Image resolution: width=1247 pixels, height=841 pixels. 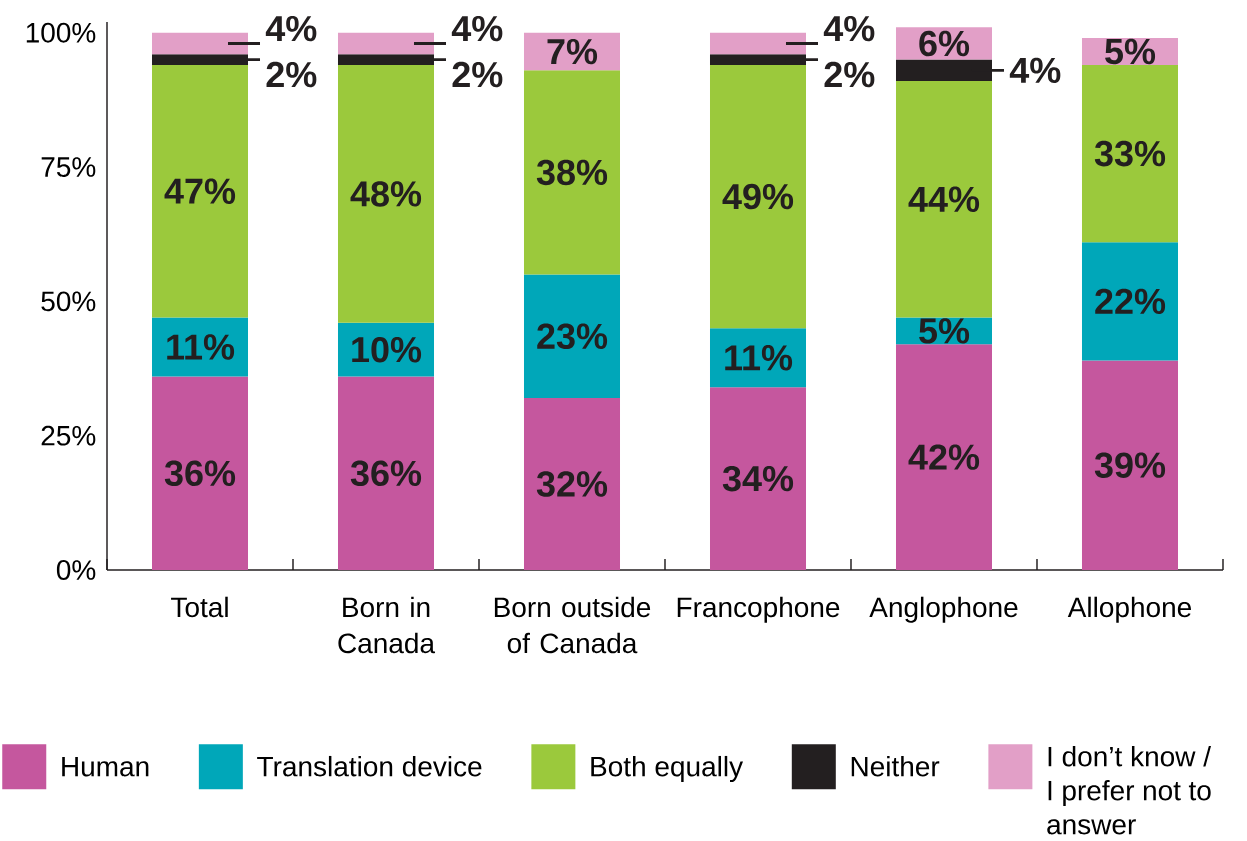 I want to click on legend-label: Translation device, so click(x=369, y=766).